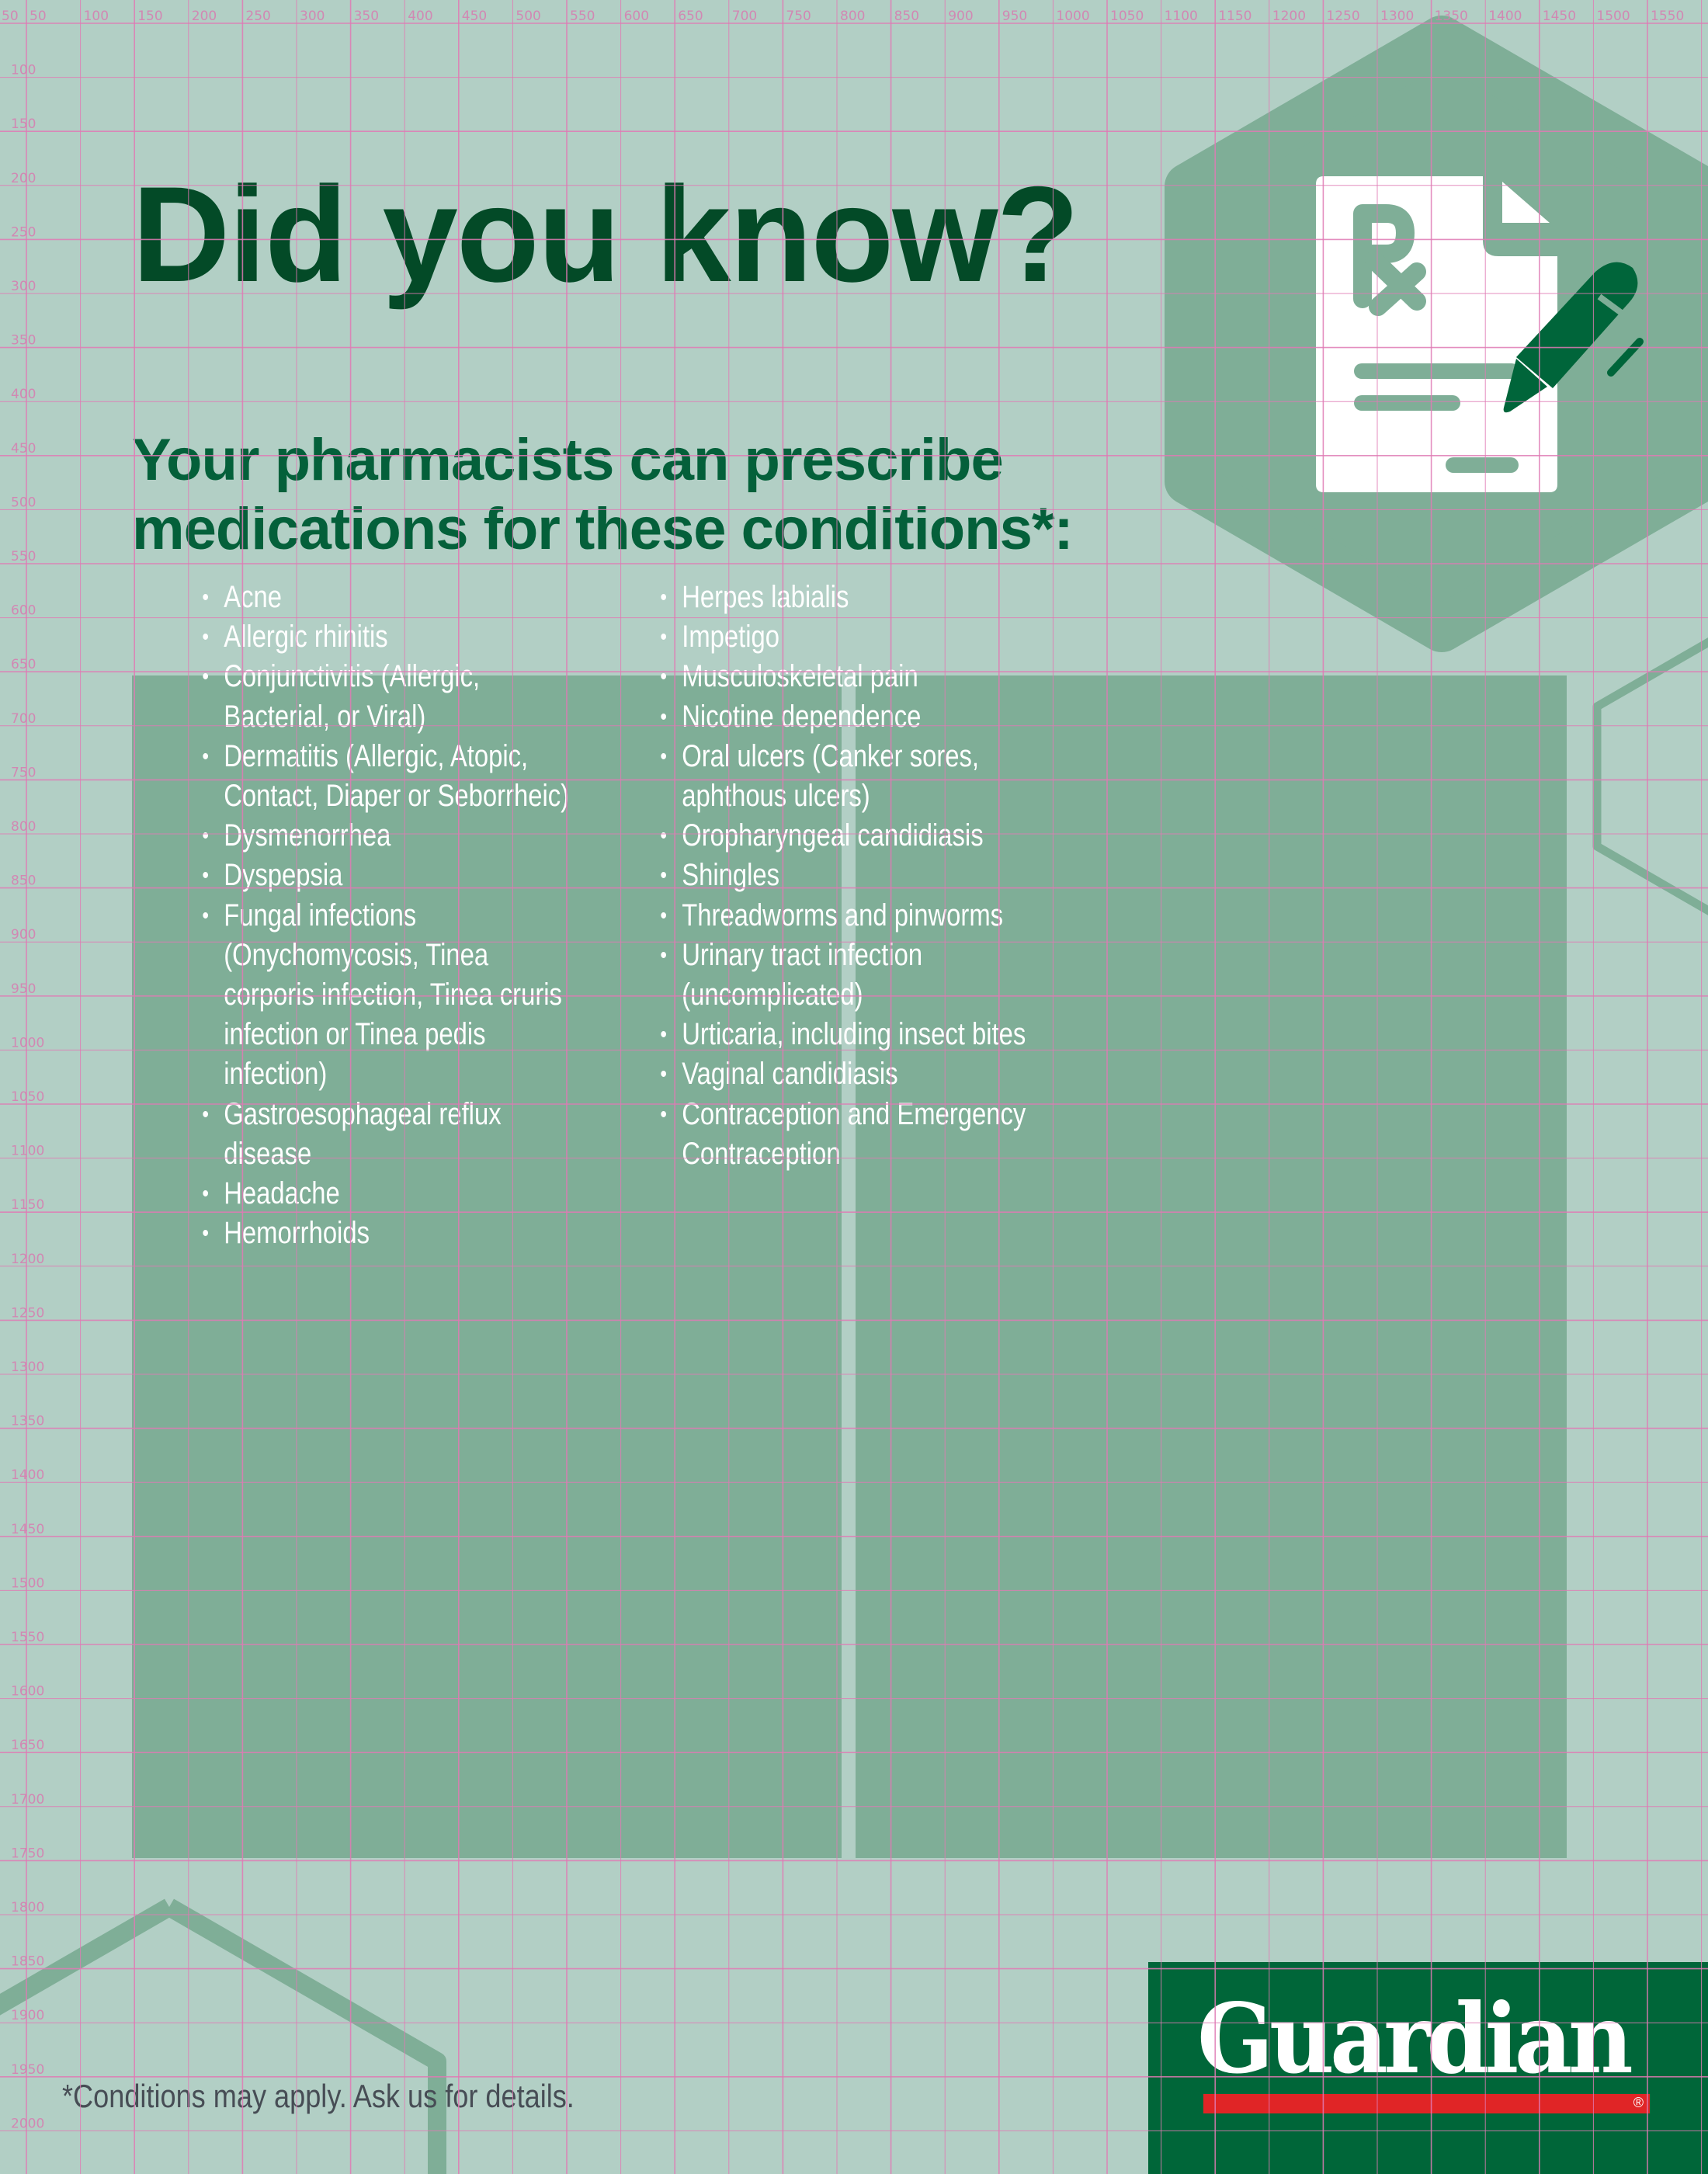  I want to click on page-title: Did you know?, so click(605, 235).